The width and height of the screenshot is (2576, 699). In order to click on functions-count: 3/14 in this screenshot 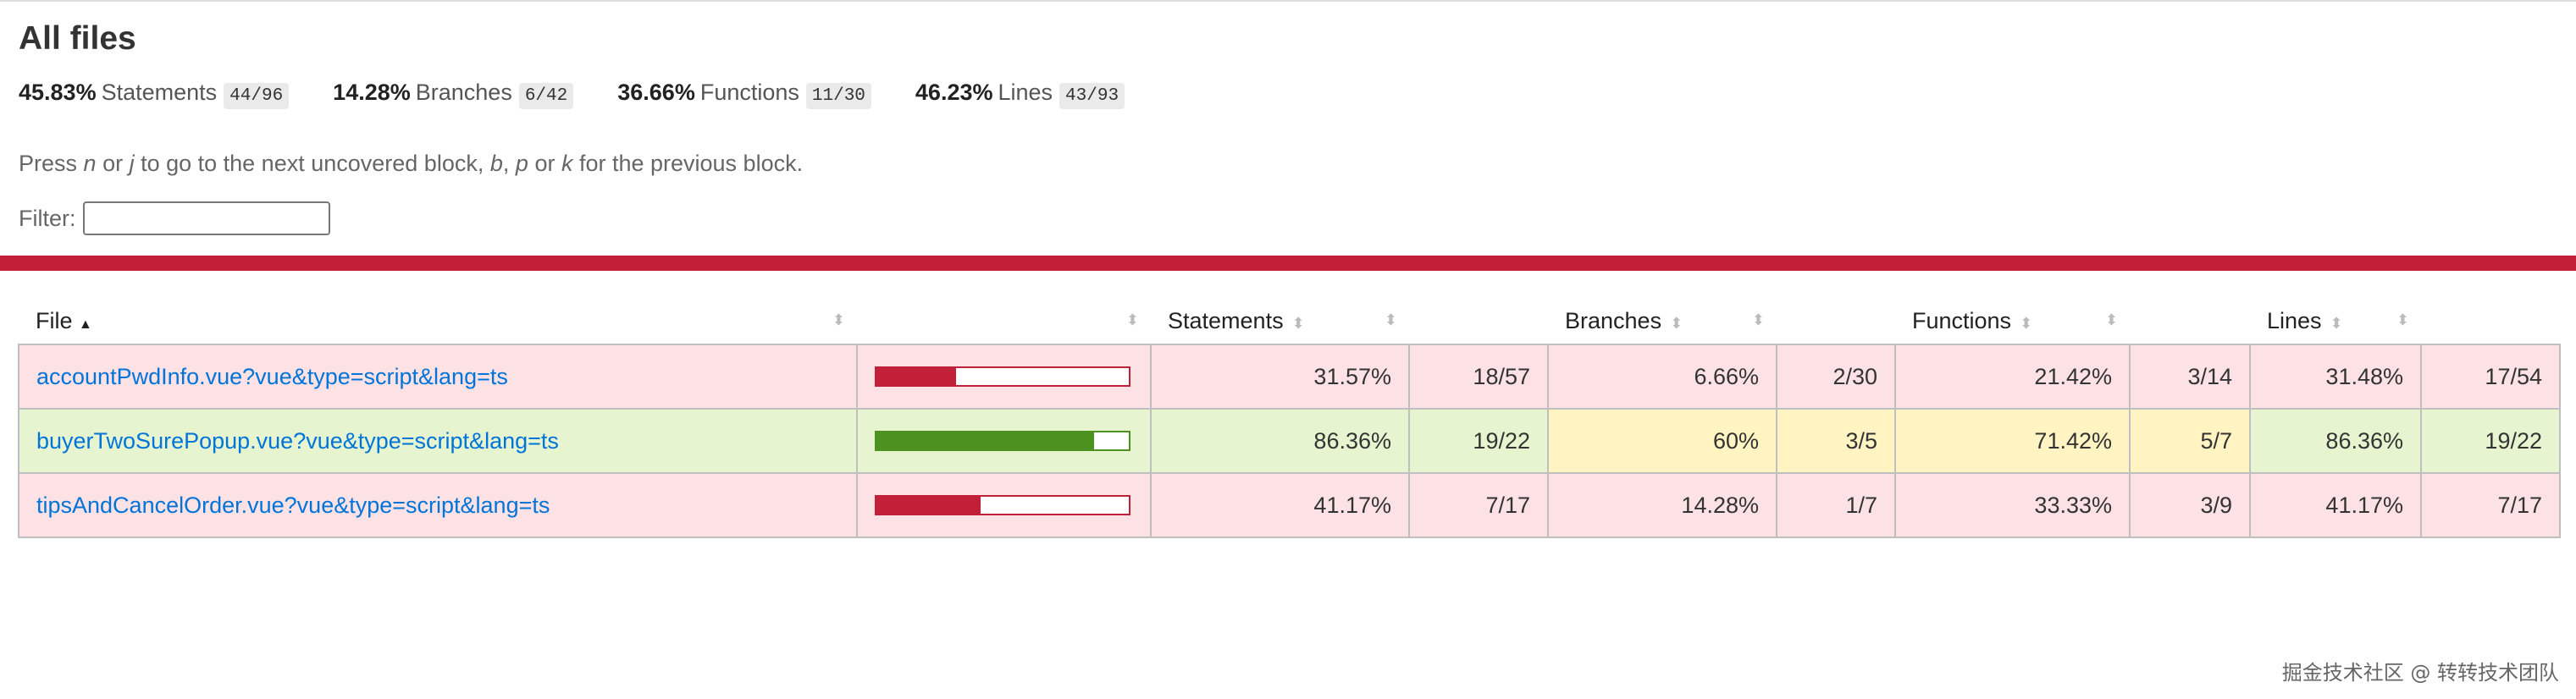, I will do `click(2190, 377)`.